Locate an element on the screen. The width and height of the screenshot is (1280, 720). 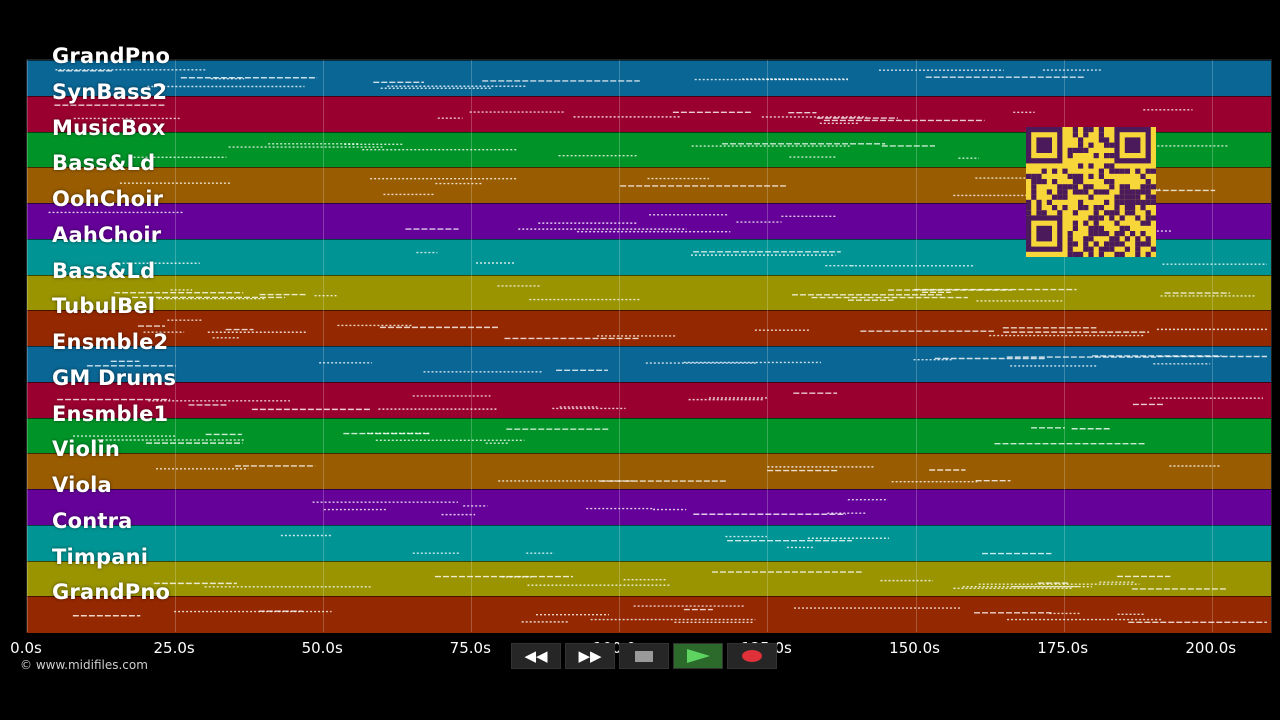
track-label: Contra is located at coordinates (92, 520).